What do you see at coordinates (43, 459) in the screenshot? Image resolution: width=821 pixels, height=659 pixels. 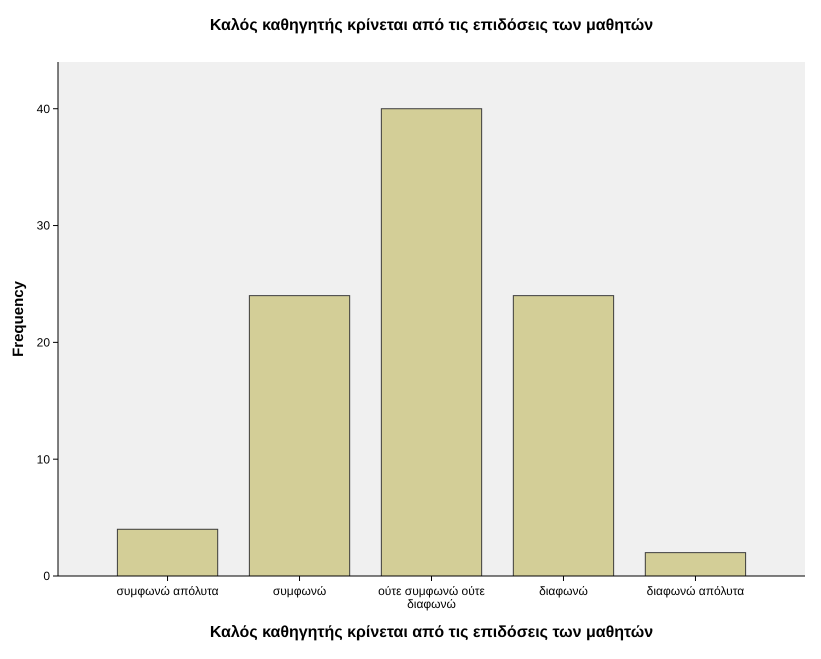 I see `y-tick-label: 10` at bounding box center [43, 459].